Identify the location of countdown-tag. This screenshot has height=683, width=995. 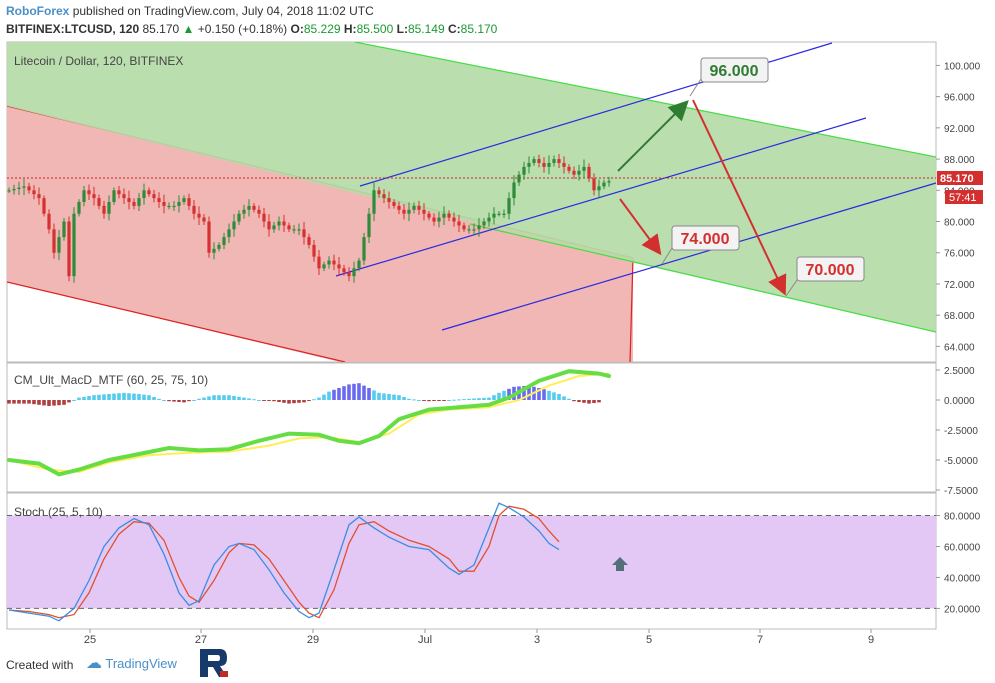
(964, 197).